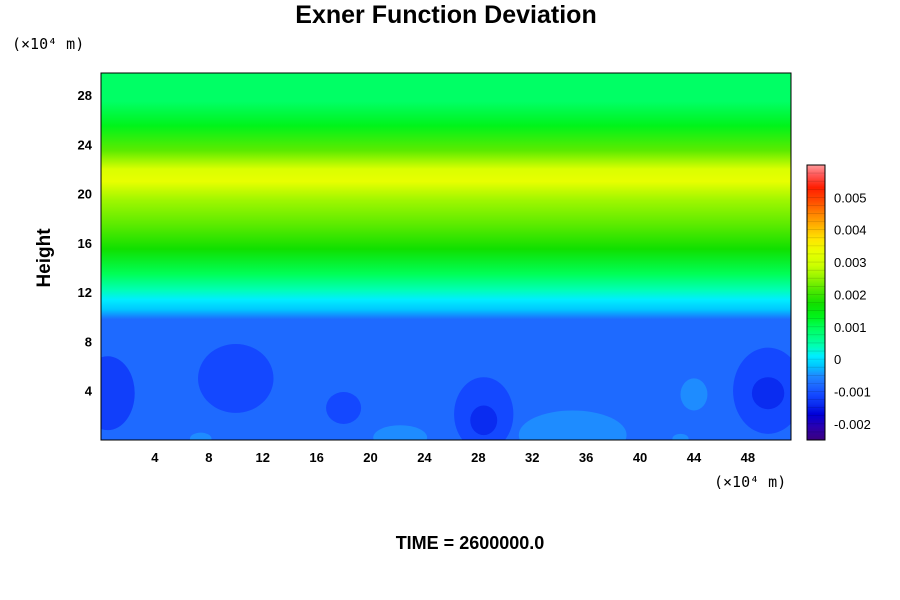 Image resolution: width=900 pixels, height=600 pixels. What do you see at coordinates (446, 391) in the screenshot?
I see `anomaly-layer` at bounding box center [446, 391].